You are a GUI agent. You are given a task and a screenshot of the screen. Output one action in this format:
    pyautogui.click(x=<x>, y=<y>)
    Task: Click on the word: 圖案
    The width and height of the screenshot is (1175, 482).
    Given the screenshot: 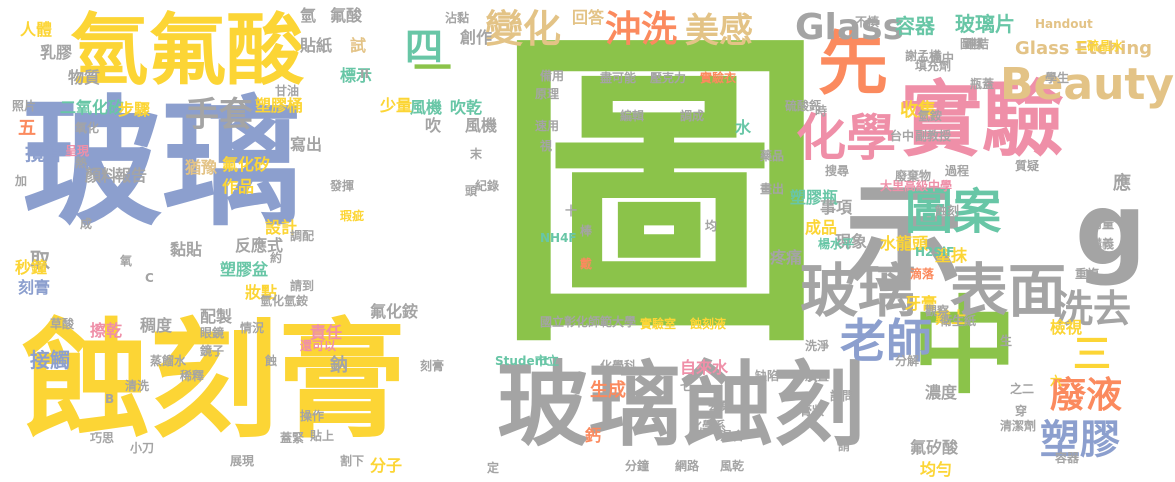 What is the action you would take?
    pyautogui.click(x=953, y=212)
    